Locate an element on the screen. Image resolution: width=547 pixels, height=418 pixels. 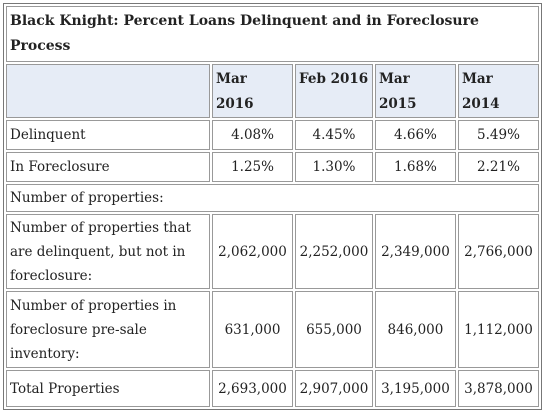
row-label: Total Properties is located at coordinates (108, 388).